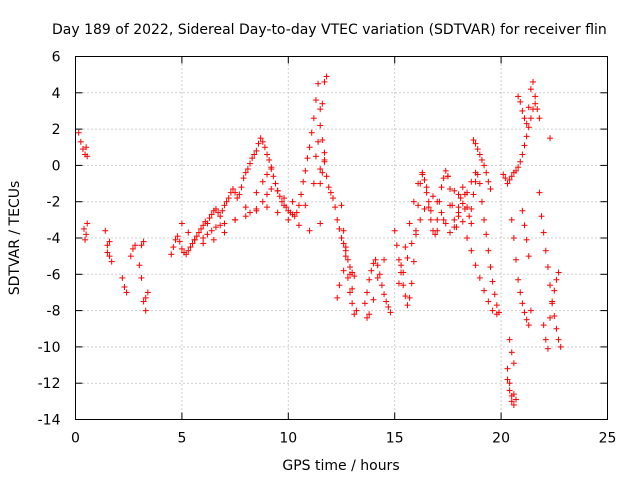 This screenshot has height=480, width=640. I want to click on y-axis-label: SDTVAR / TECUs, so click(15, 238).